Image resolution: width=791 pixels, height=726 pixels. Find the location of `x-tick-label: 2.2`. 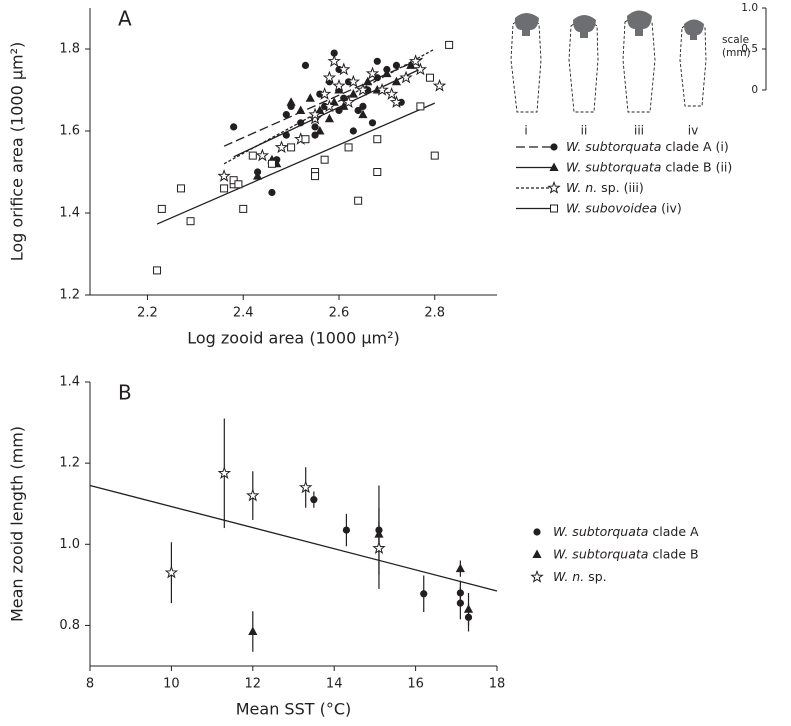

x-tick-label: 2.2 is located at coordinates (147, 313).